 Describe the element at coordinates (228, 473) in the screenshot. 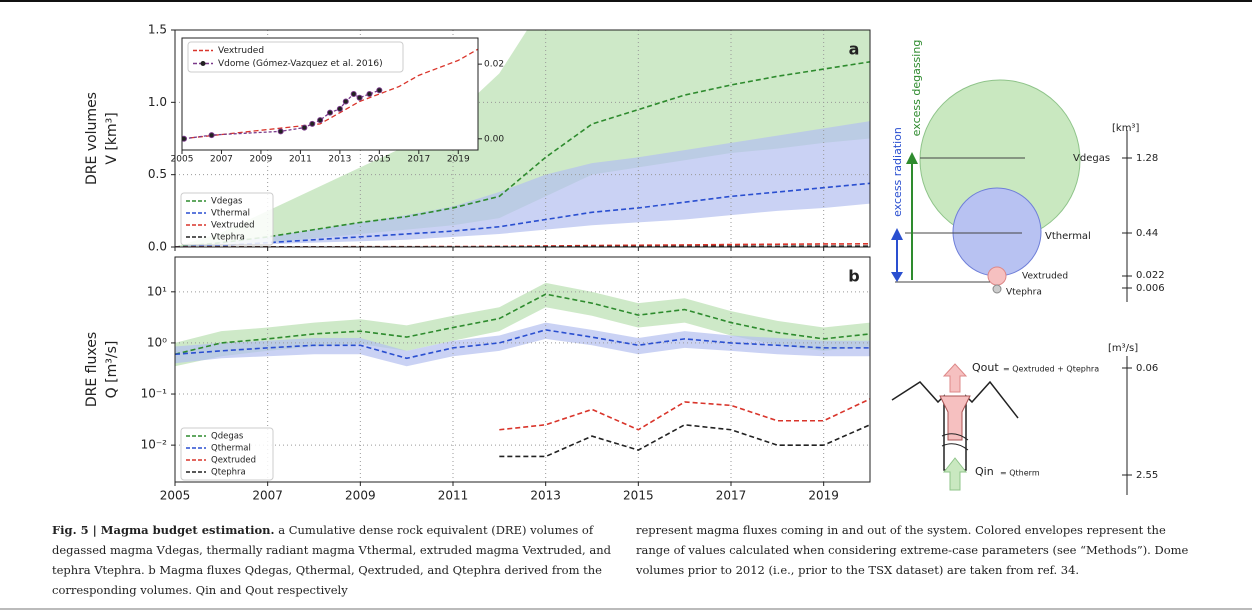

I see `legend-label: Qtephra` at that location.